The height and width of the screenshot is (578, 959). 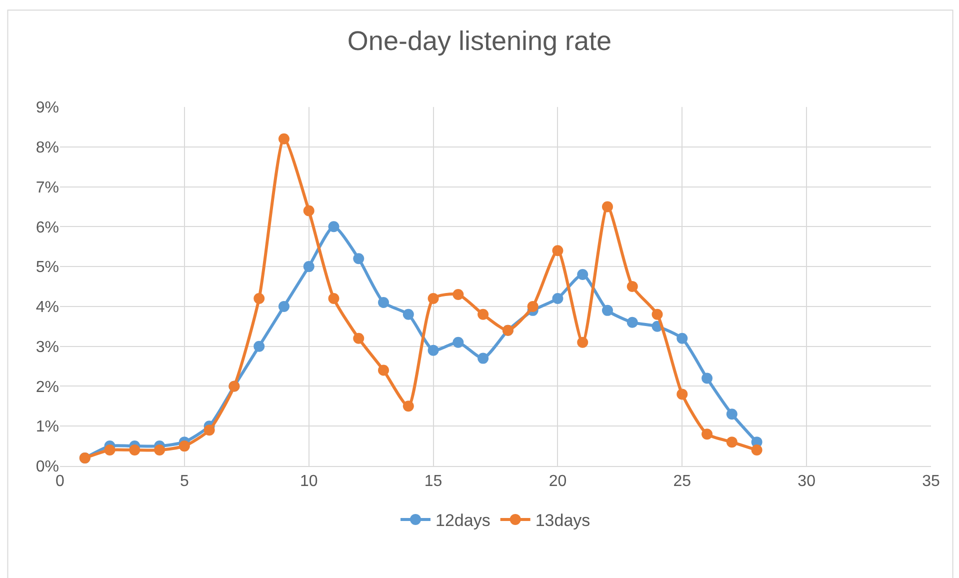 What do you see at coordinates (184, 481) in the screenshot?
I see `x-tick-label: 5` at bounding box center [184, 481].